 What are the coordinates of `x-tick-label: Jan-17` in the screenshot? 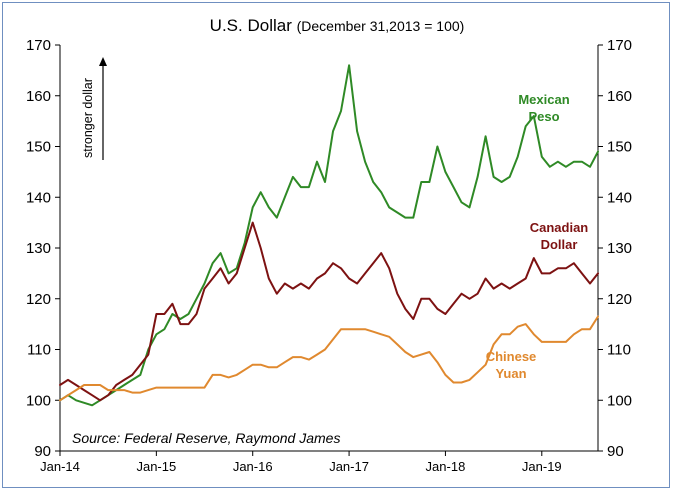 It's located at (349, 466).